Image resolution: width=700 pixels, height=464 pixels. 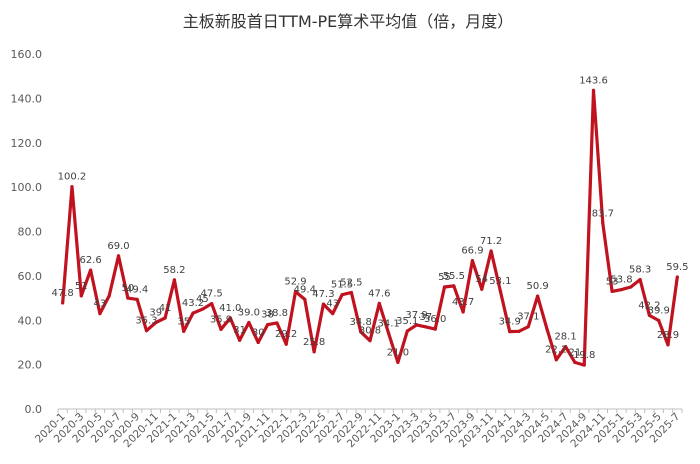 I want to click on data-label: 43.2, so click(x=193, y=303).